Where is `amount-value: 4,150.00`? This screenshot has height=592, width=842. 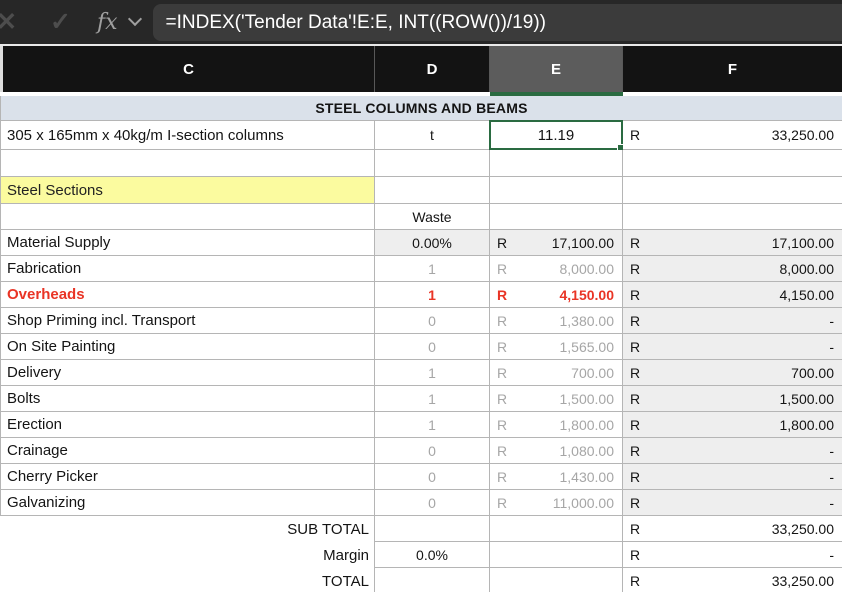
amount-value: 4,150.00 is located at coordinates (807, 294).